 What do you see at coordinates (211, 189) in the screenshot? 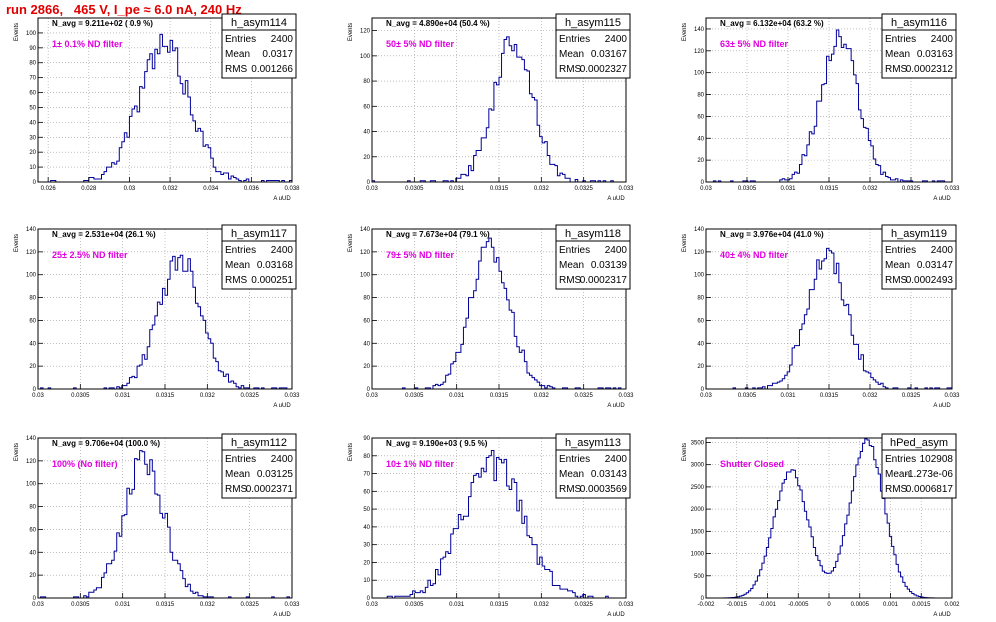
I see `x-tick-label: 0.034` at bounding box center [211, 189].